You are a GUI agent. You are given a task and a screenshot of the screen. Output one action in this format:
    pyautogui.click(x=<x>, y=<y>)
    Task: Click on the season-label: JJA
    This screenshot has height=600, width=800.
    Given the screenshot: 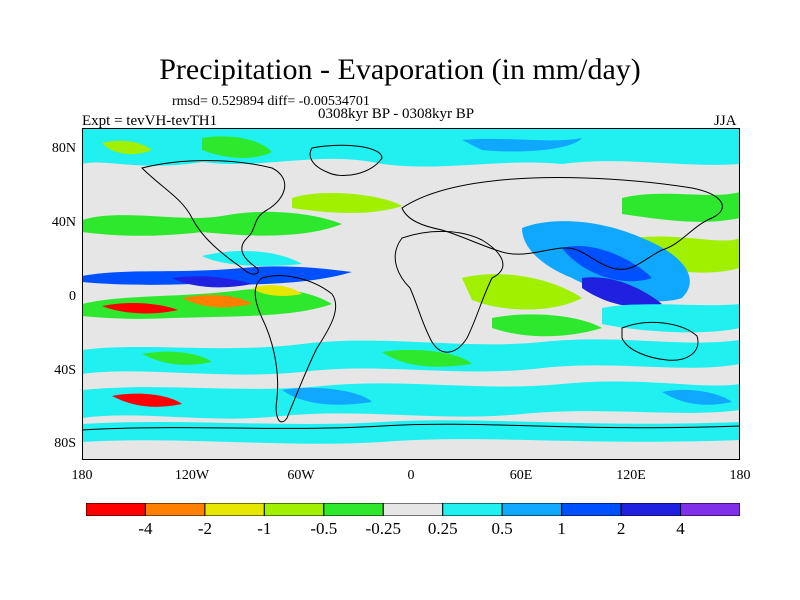 What is the action you would take?
    pyautogui.click(x=725, y=121)
    